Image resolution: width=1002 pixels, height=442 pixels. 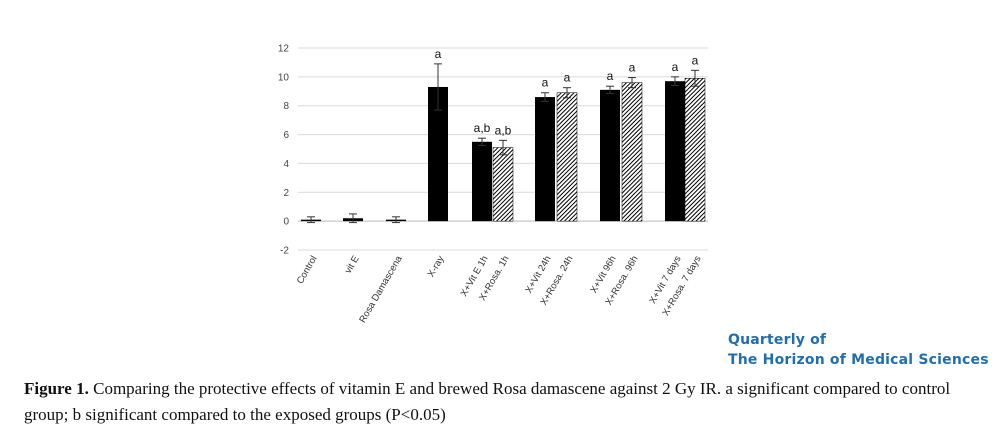 What do you see at coordinates (436, 266) in the screenshot?
I see `category-label: X-ray` at bounding box center [436, 266].